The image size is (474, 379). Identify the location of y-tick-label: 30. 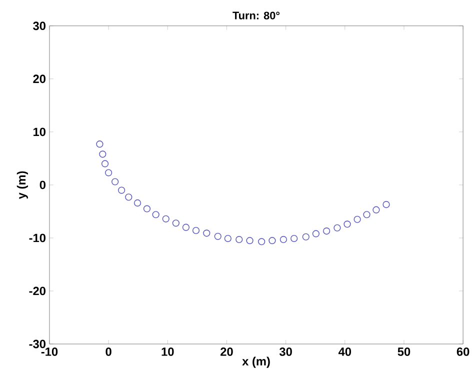
(39, 26).